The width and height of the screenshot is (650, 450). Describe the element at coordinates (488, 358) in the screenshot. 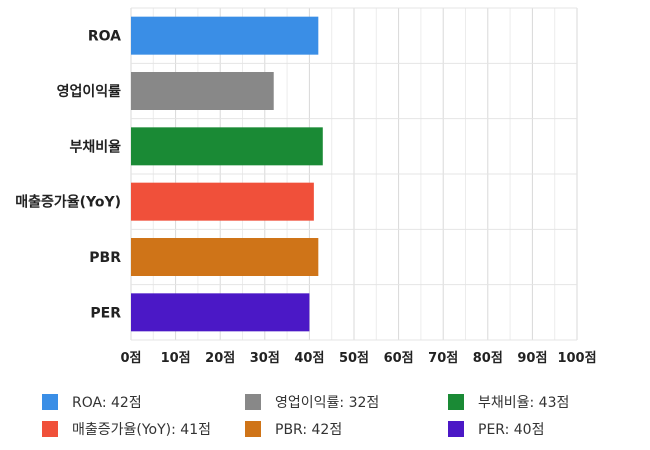

I see `x-tick-label: 80점` at that location.